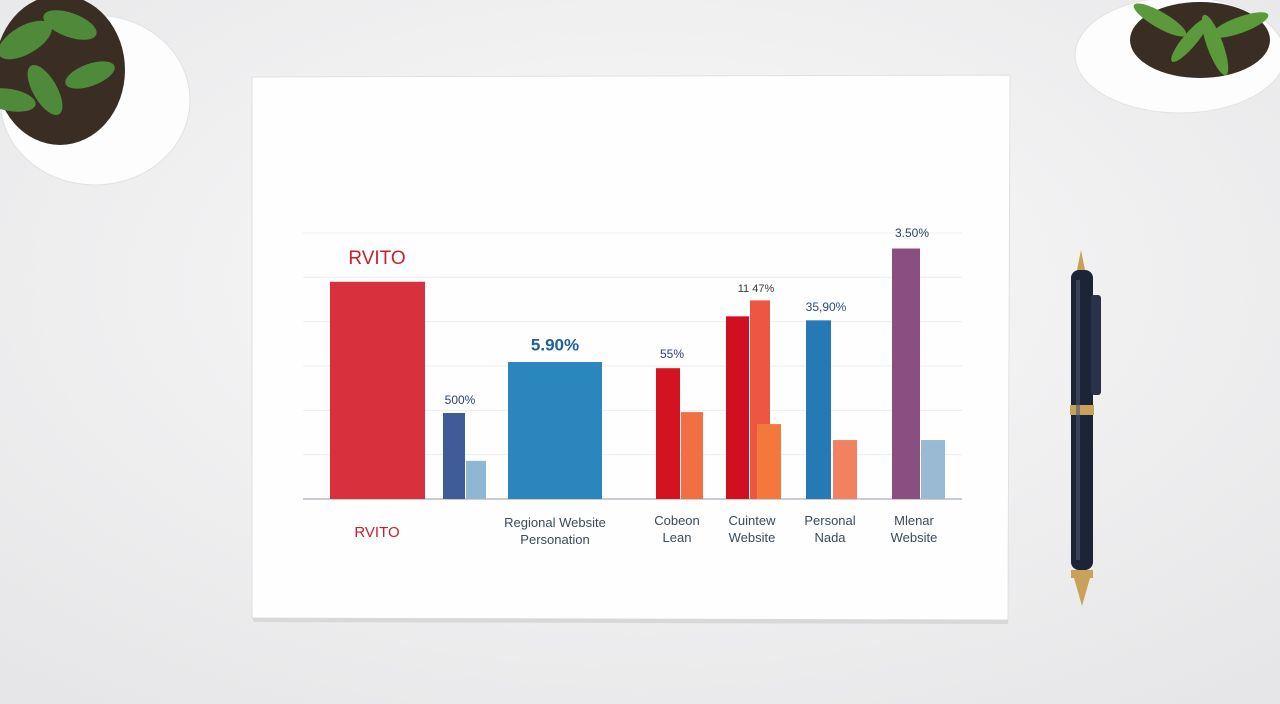 The image size is (1280, 704). Describe the element at coordinates (555, 531) in the screenshot. I see `category-label: Regional Website Personation` at that location.